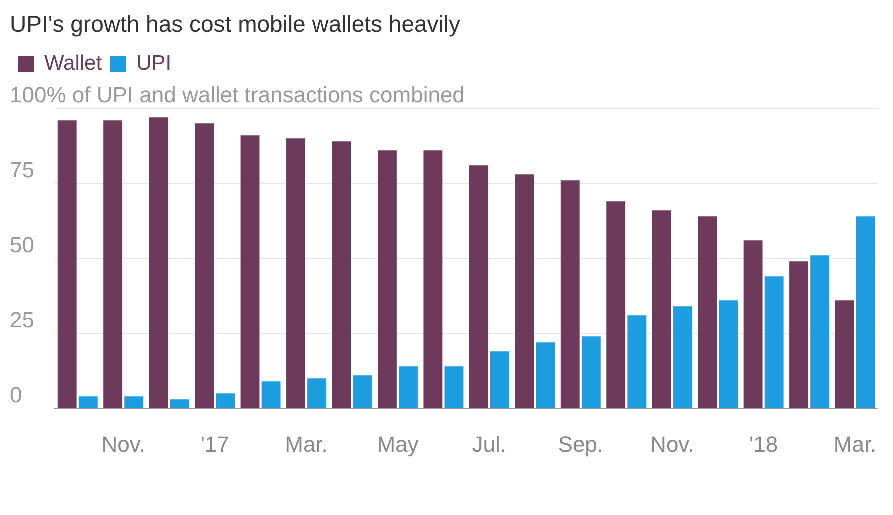  I want to click on x-tick-label: Jul., so click(489, 444).